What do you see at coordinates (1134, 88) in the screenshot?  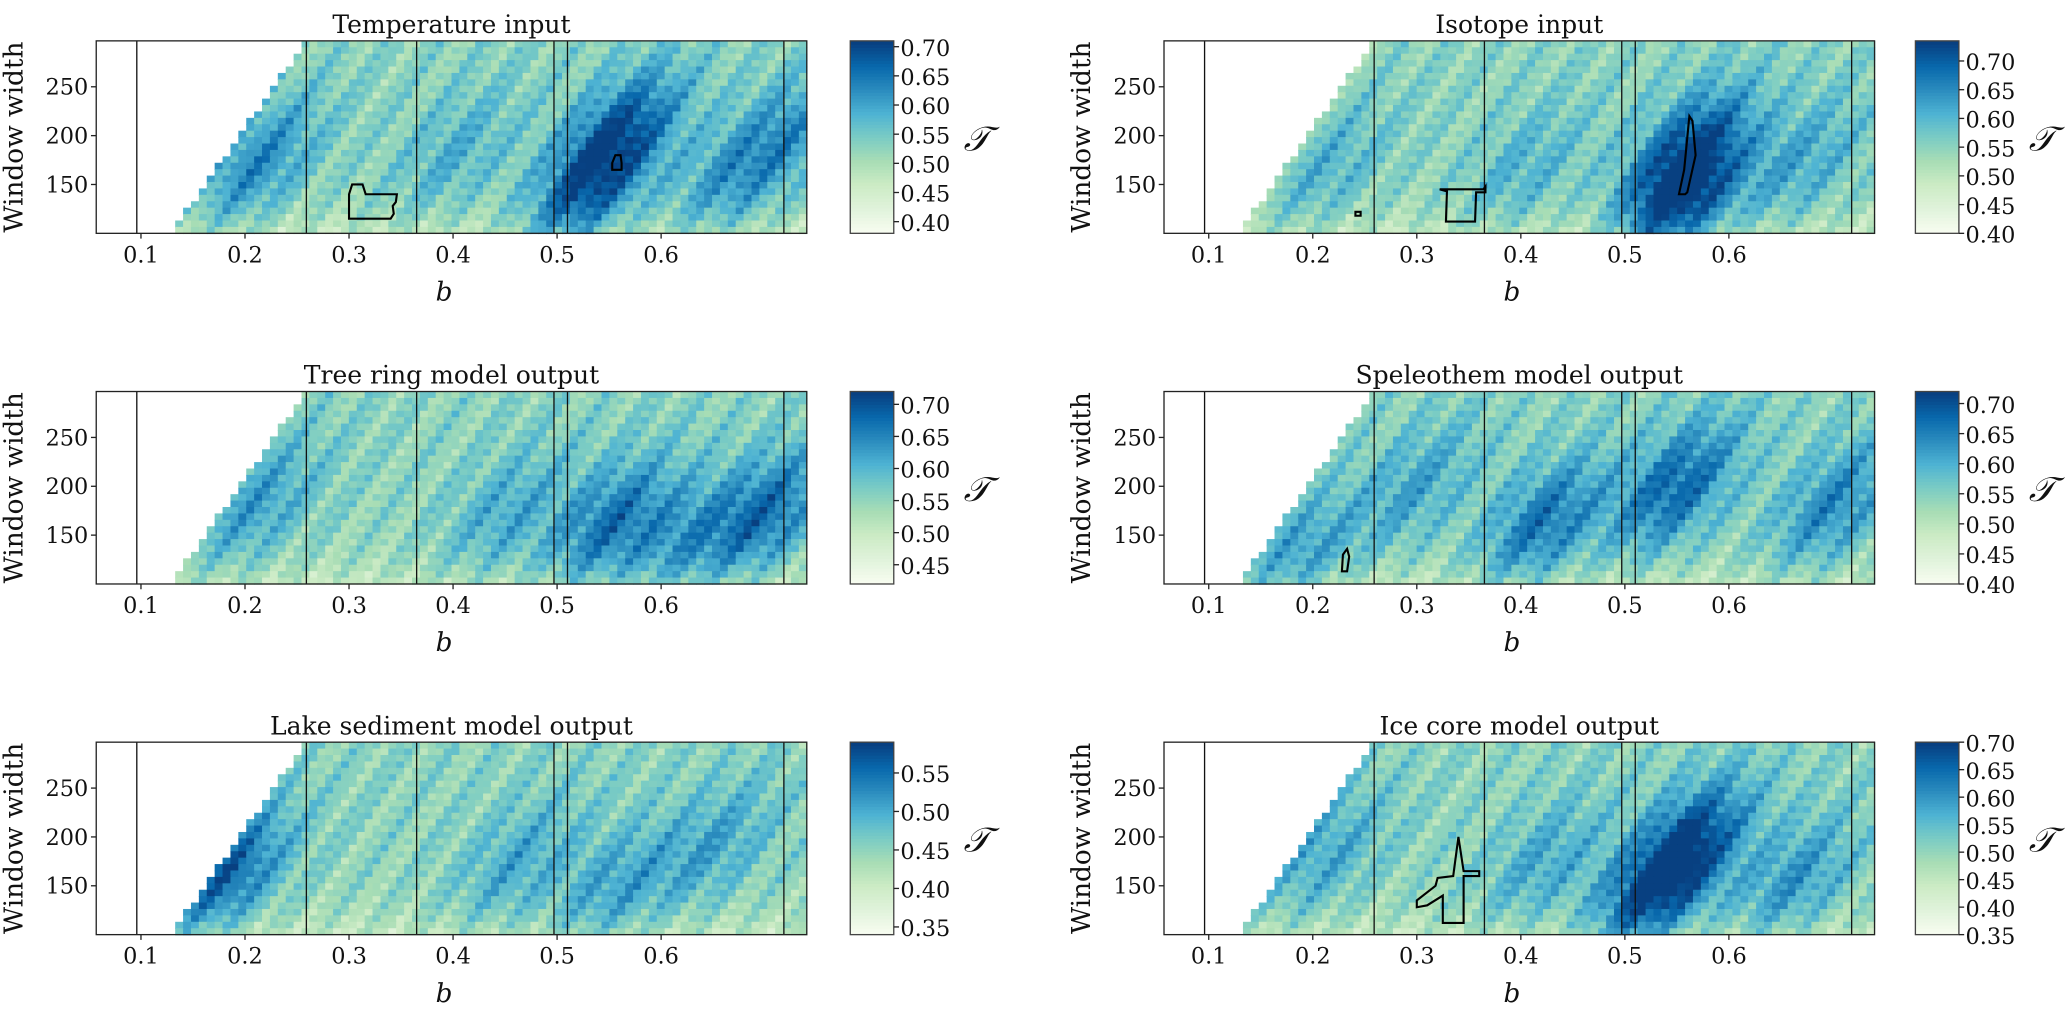 I see `y-tick-label: 250` at bounding box center [1134, 88].